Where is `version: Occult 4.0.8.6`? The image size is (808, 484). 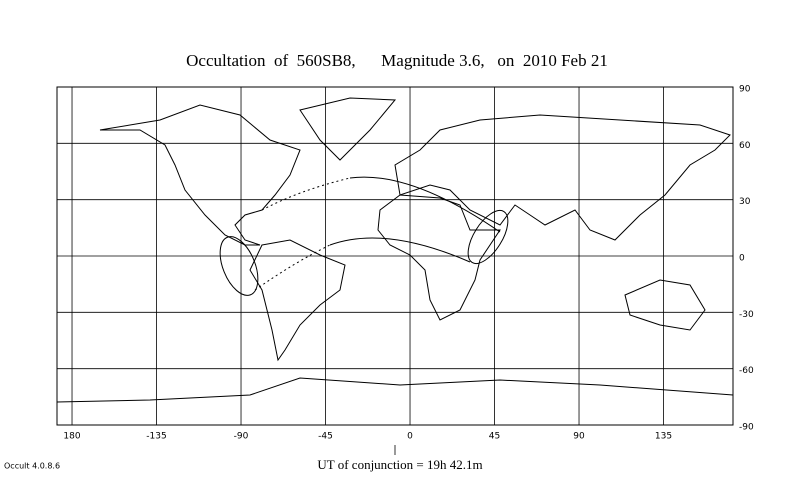 version: Occult 4.0.8.6 is located at coordinates (32, 466).